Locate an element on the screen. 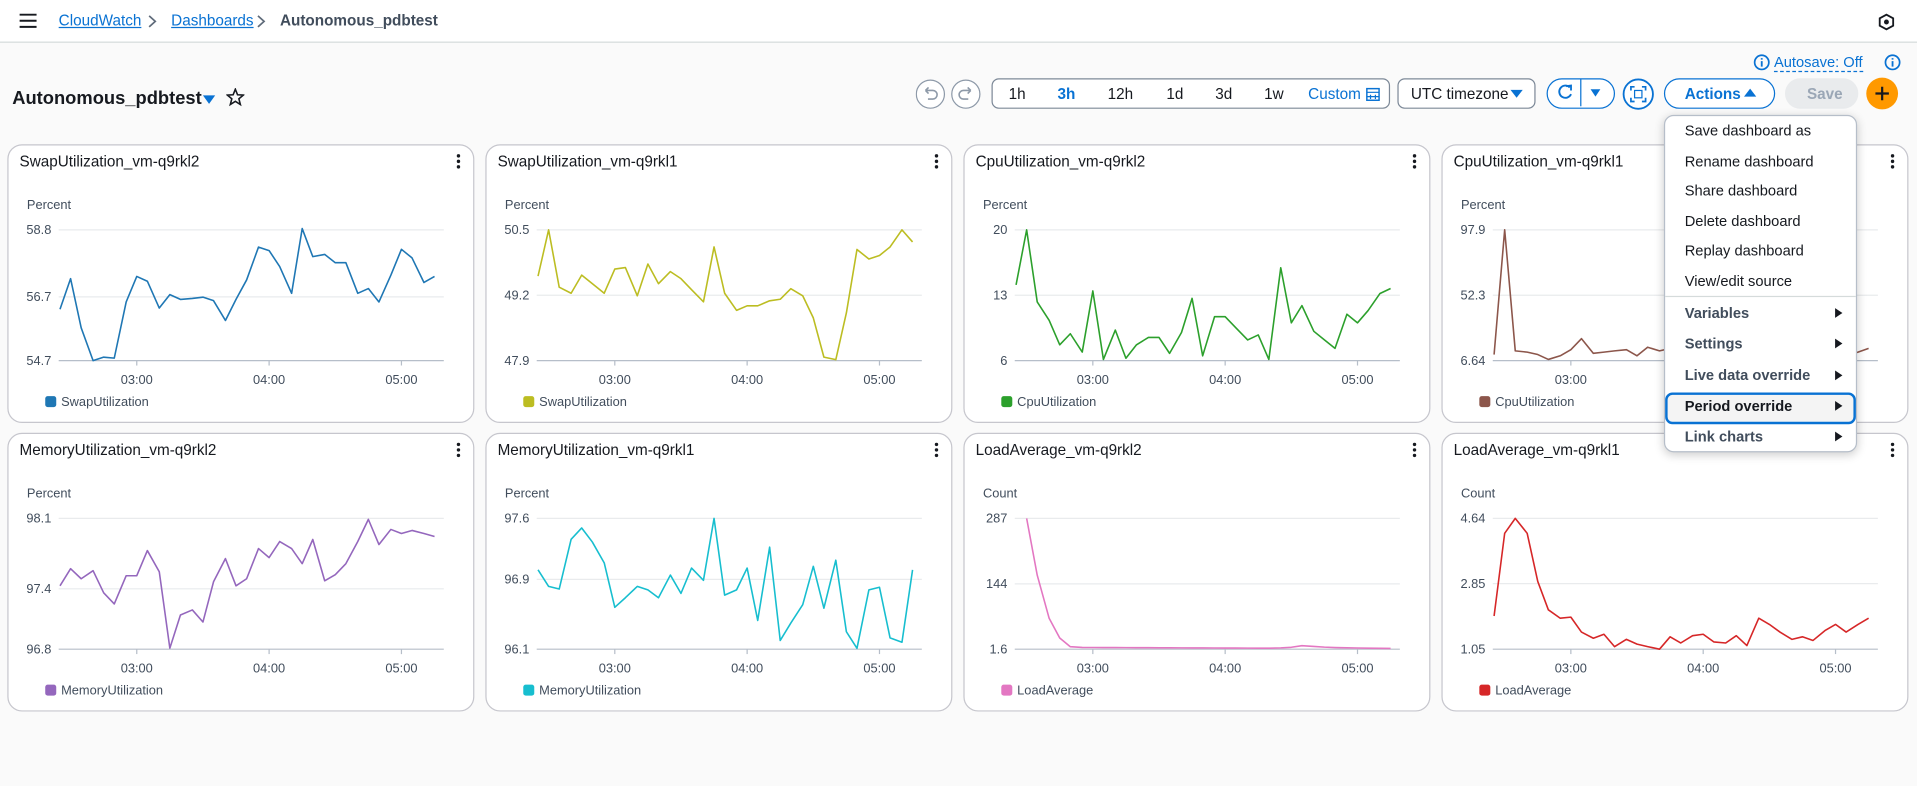 Image resolution: width=1917 pixels, height=786 pixels. y-tick-label: 13 is located at coordinates (1000, 295).